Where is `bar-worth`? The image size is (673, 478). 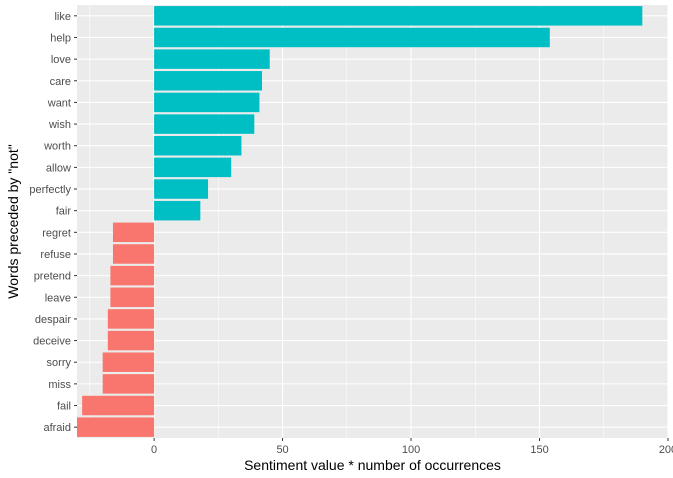 bar-worth is located at coordinates (198, 145).